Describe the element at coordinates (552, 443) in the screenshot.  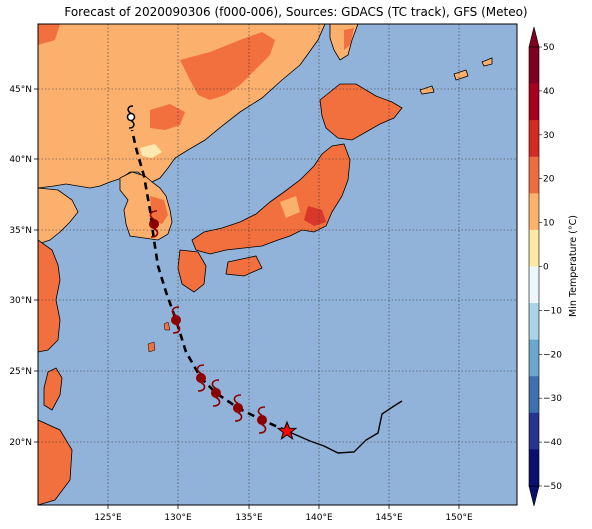
I see `colorbar-tick-label: −40` at that location.